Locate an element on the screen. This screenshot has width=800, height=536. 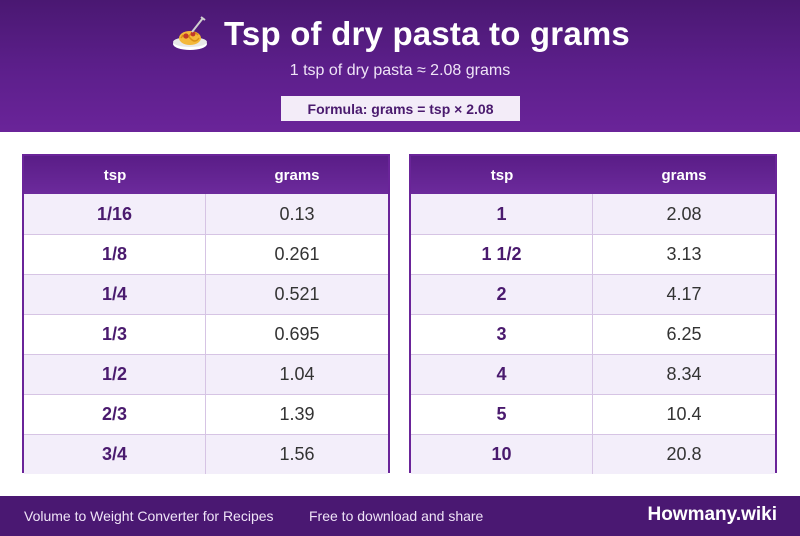
table-row: 3 6.25 is located at coordinates (593, 334).